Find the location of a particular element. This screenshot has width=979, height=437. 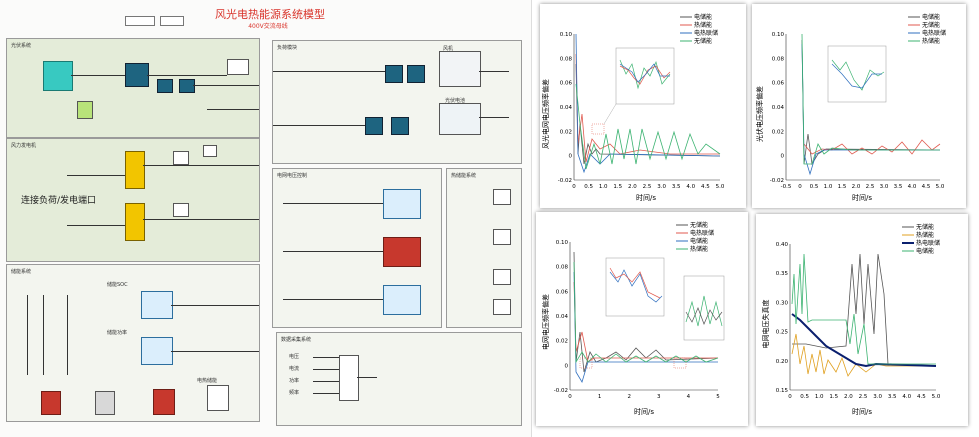

panel-wind-system: 风力发电机 连接负荷/发电端口 is located at coordinates (133, 200).